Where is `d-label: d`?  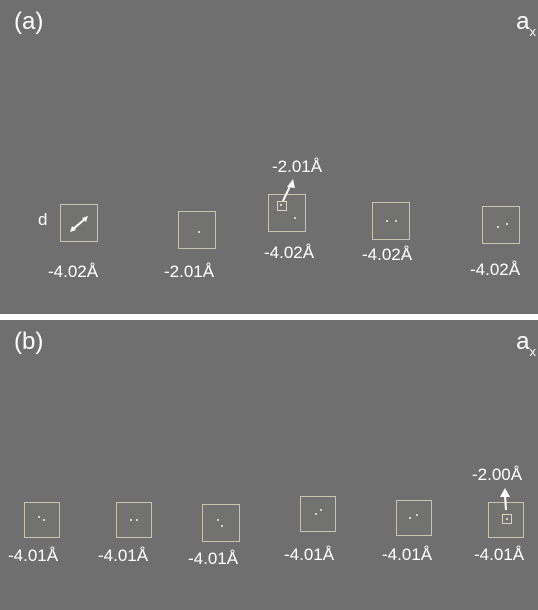
d-label: d is located at coordinates (43, 219).